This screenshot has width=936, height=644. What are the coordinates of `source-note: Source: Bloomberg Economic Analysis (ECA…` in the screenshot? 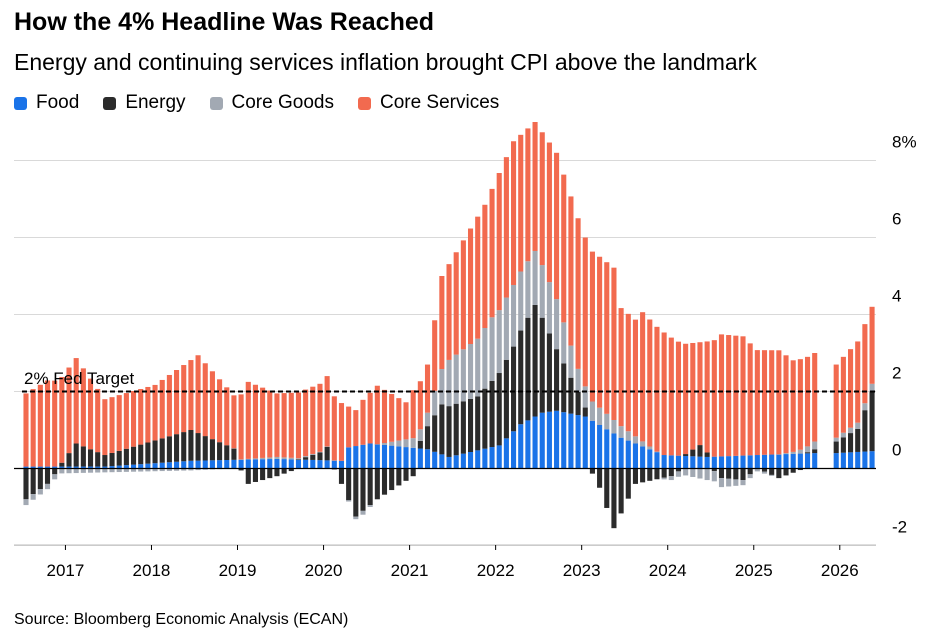 It's located at (181, 619).